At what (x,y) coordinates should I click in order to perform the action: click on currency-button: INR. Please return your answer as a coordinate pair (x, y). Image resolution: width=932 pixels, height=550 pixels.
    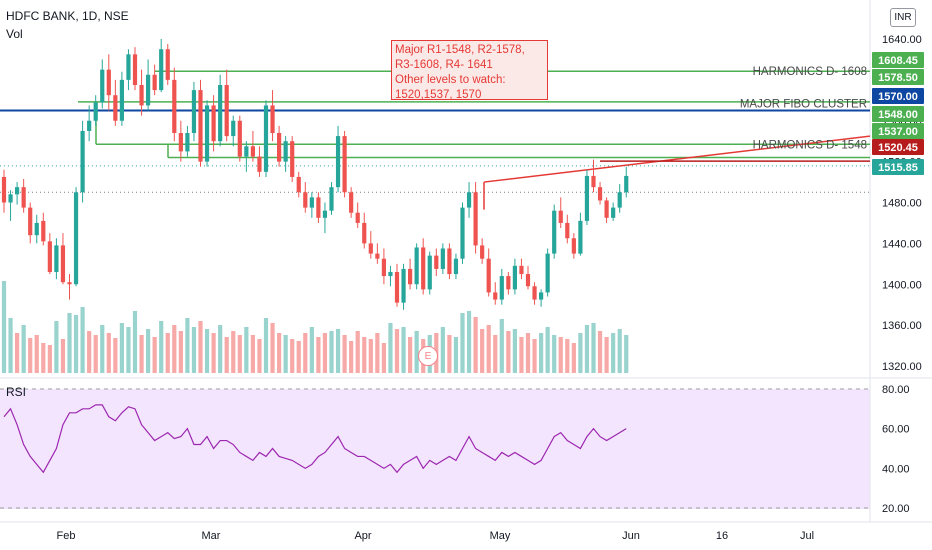
    Looking at the image, I should click on (903, 17).